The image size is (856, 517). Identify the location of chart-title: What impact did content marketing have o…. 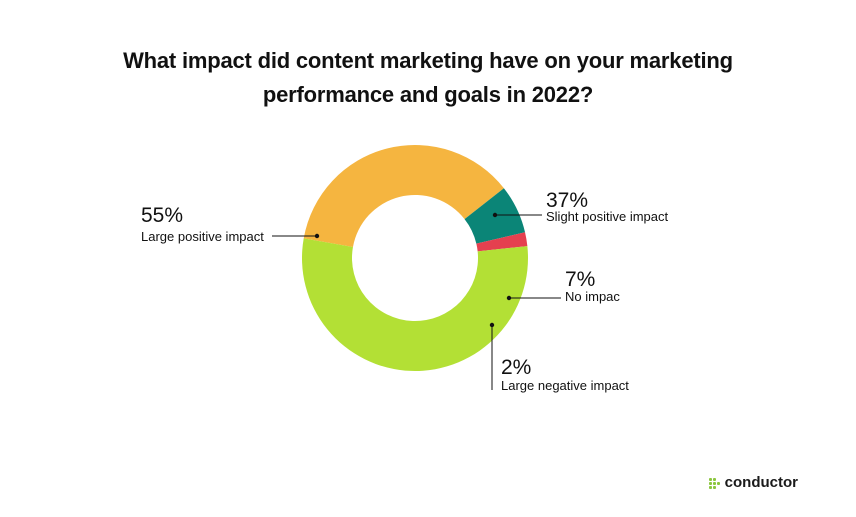
(428, 78).